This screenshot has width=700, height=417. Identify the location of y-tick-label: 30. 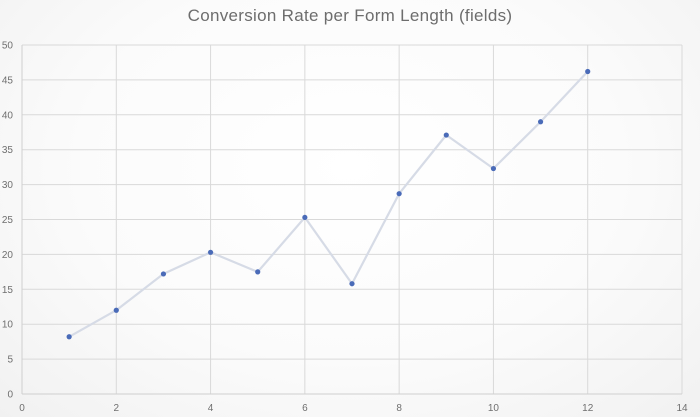
(8, 185).